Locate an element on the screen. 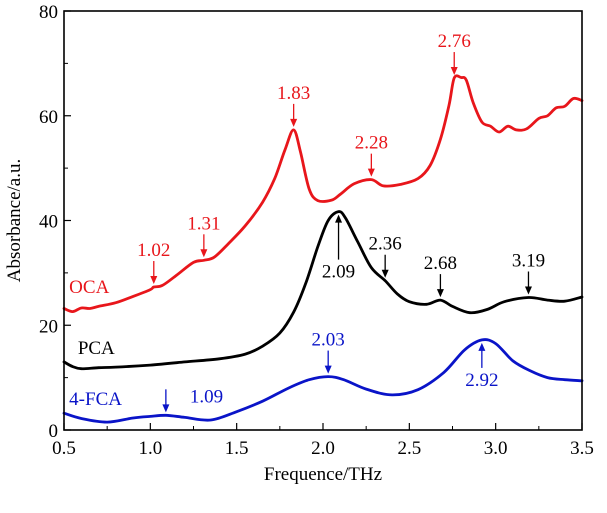 This screenshot has width=607, height=513. annotation-label: 1.83 is located at coordinates (293, 93).